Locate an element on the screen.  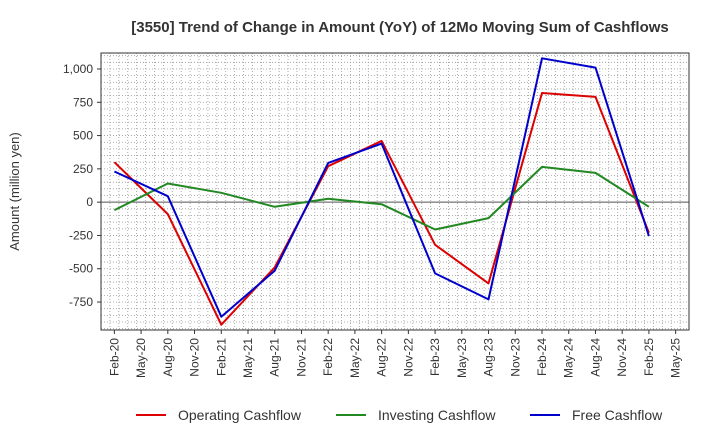
x-tick-label: Aug-24 is located at coordinates (595, 357).